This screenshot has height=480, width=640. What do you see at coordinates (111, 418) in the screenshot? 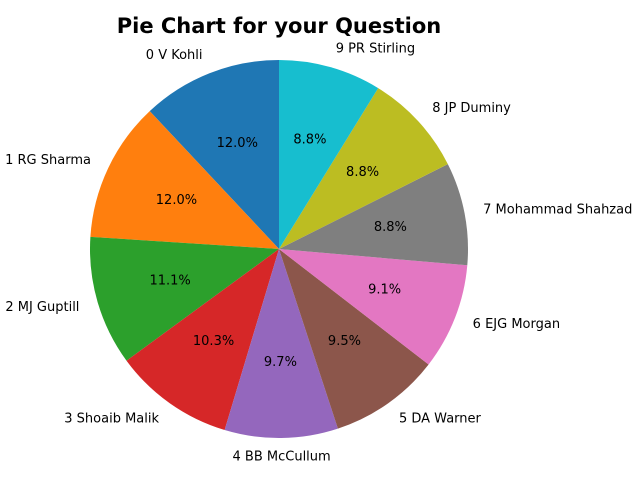
I see `category-label: 3 Shoaib Malik` at bounding box center [111, 418].